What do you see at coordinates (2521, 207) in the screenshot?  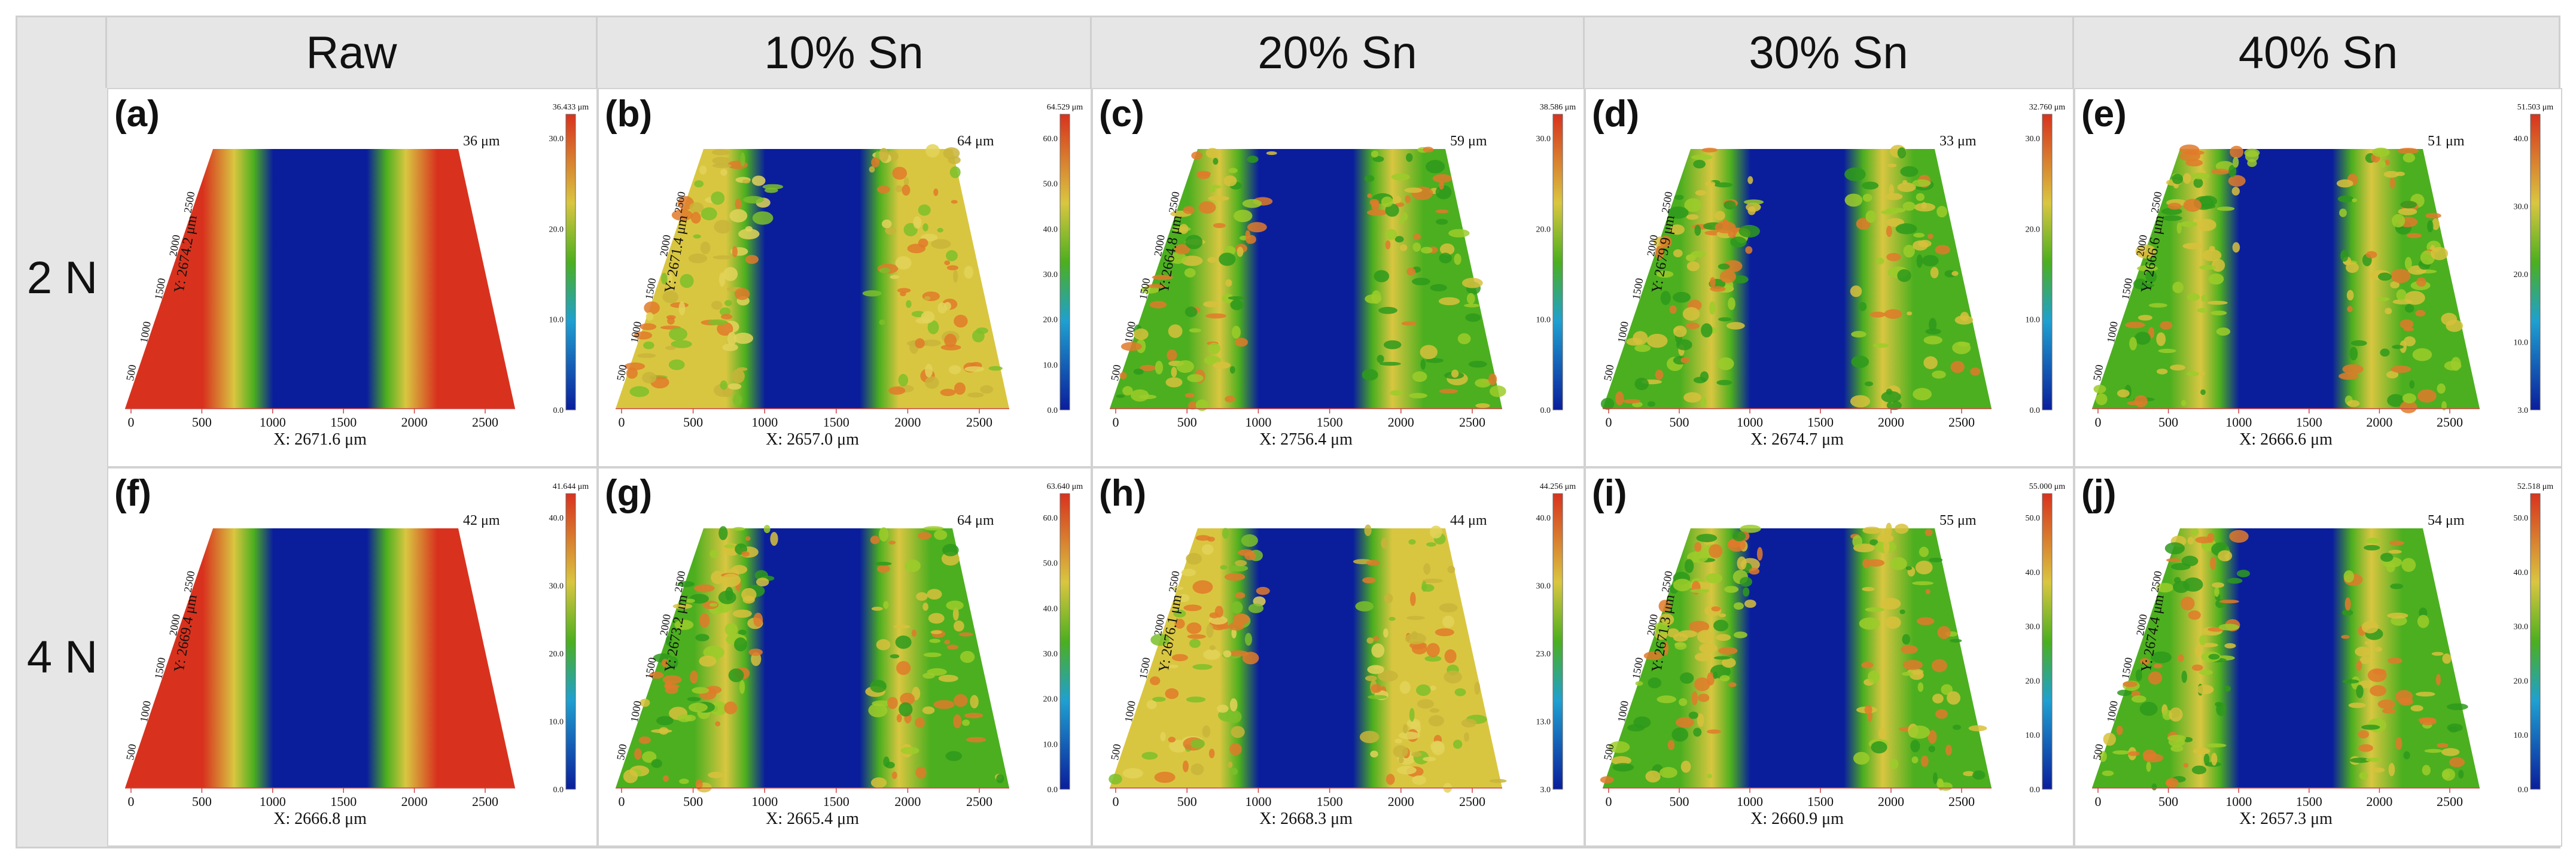 I see `scale-tick-label: 30.0` at bounding box center [2521, 207].